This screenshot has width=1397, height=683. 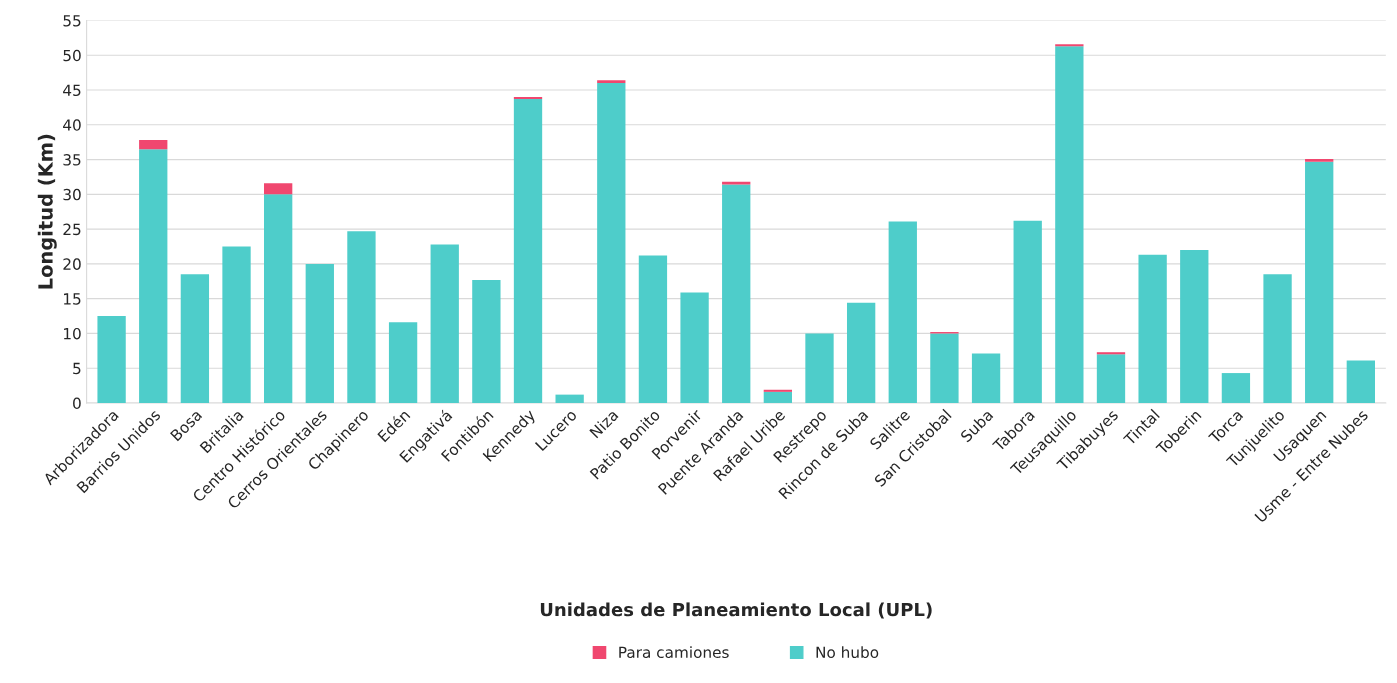 I want to click on y-tick-label: 50, so click(x=72, y=55).